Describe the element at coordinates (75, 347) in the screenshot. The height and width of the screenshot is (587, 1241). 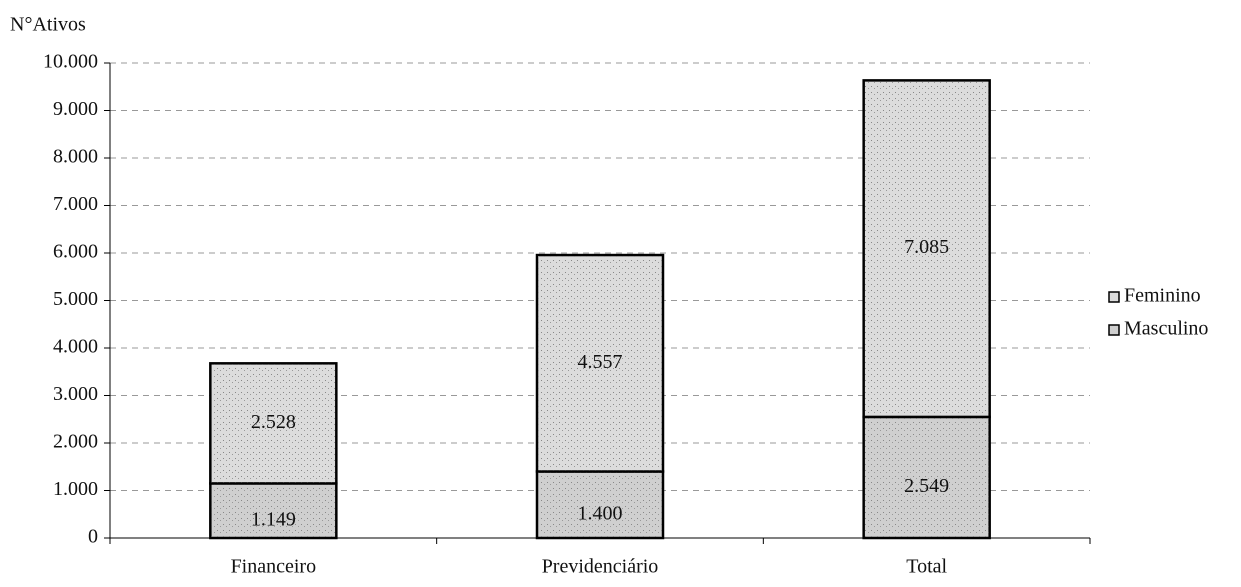
I see `y-tick-label: 4.000` at that location.